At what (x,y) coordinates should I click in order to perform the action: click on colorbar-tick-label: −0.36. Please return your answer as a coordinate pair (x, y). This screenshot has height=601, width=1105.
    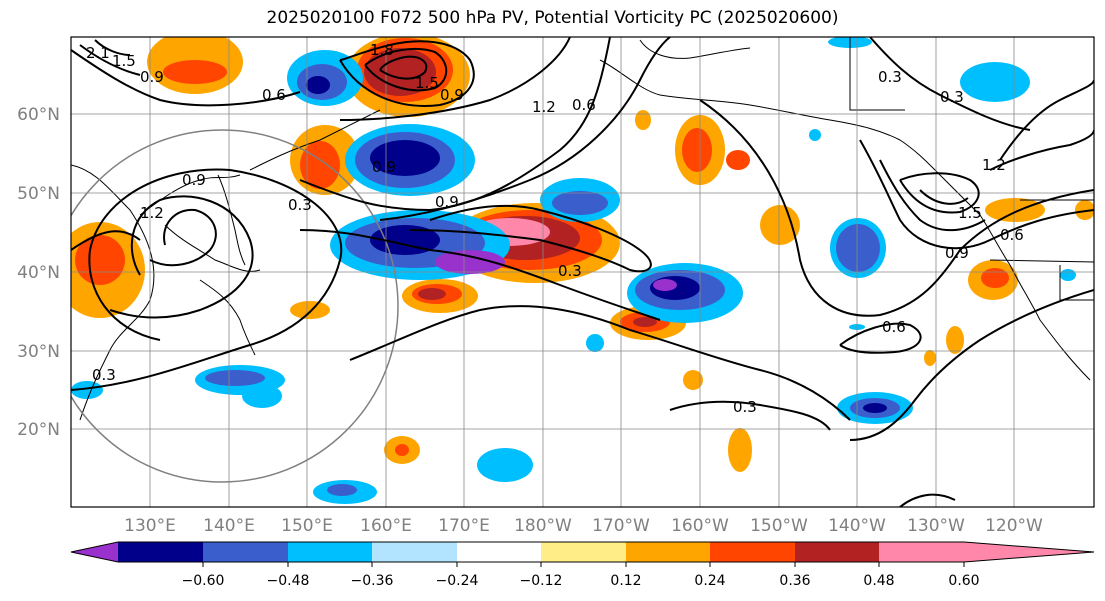
    Looking at the image, I should click on (372, 581).